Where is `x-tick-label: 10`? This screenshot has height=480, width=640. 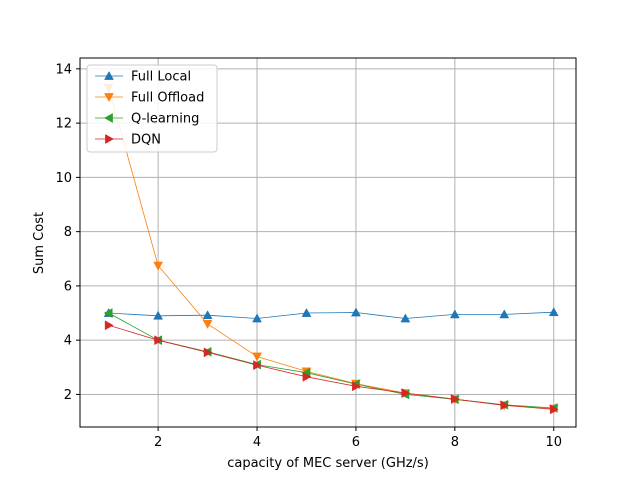
x-tick-label: 10 is located at coordinates (553, 442).